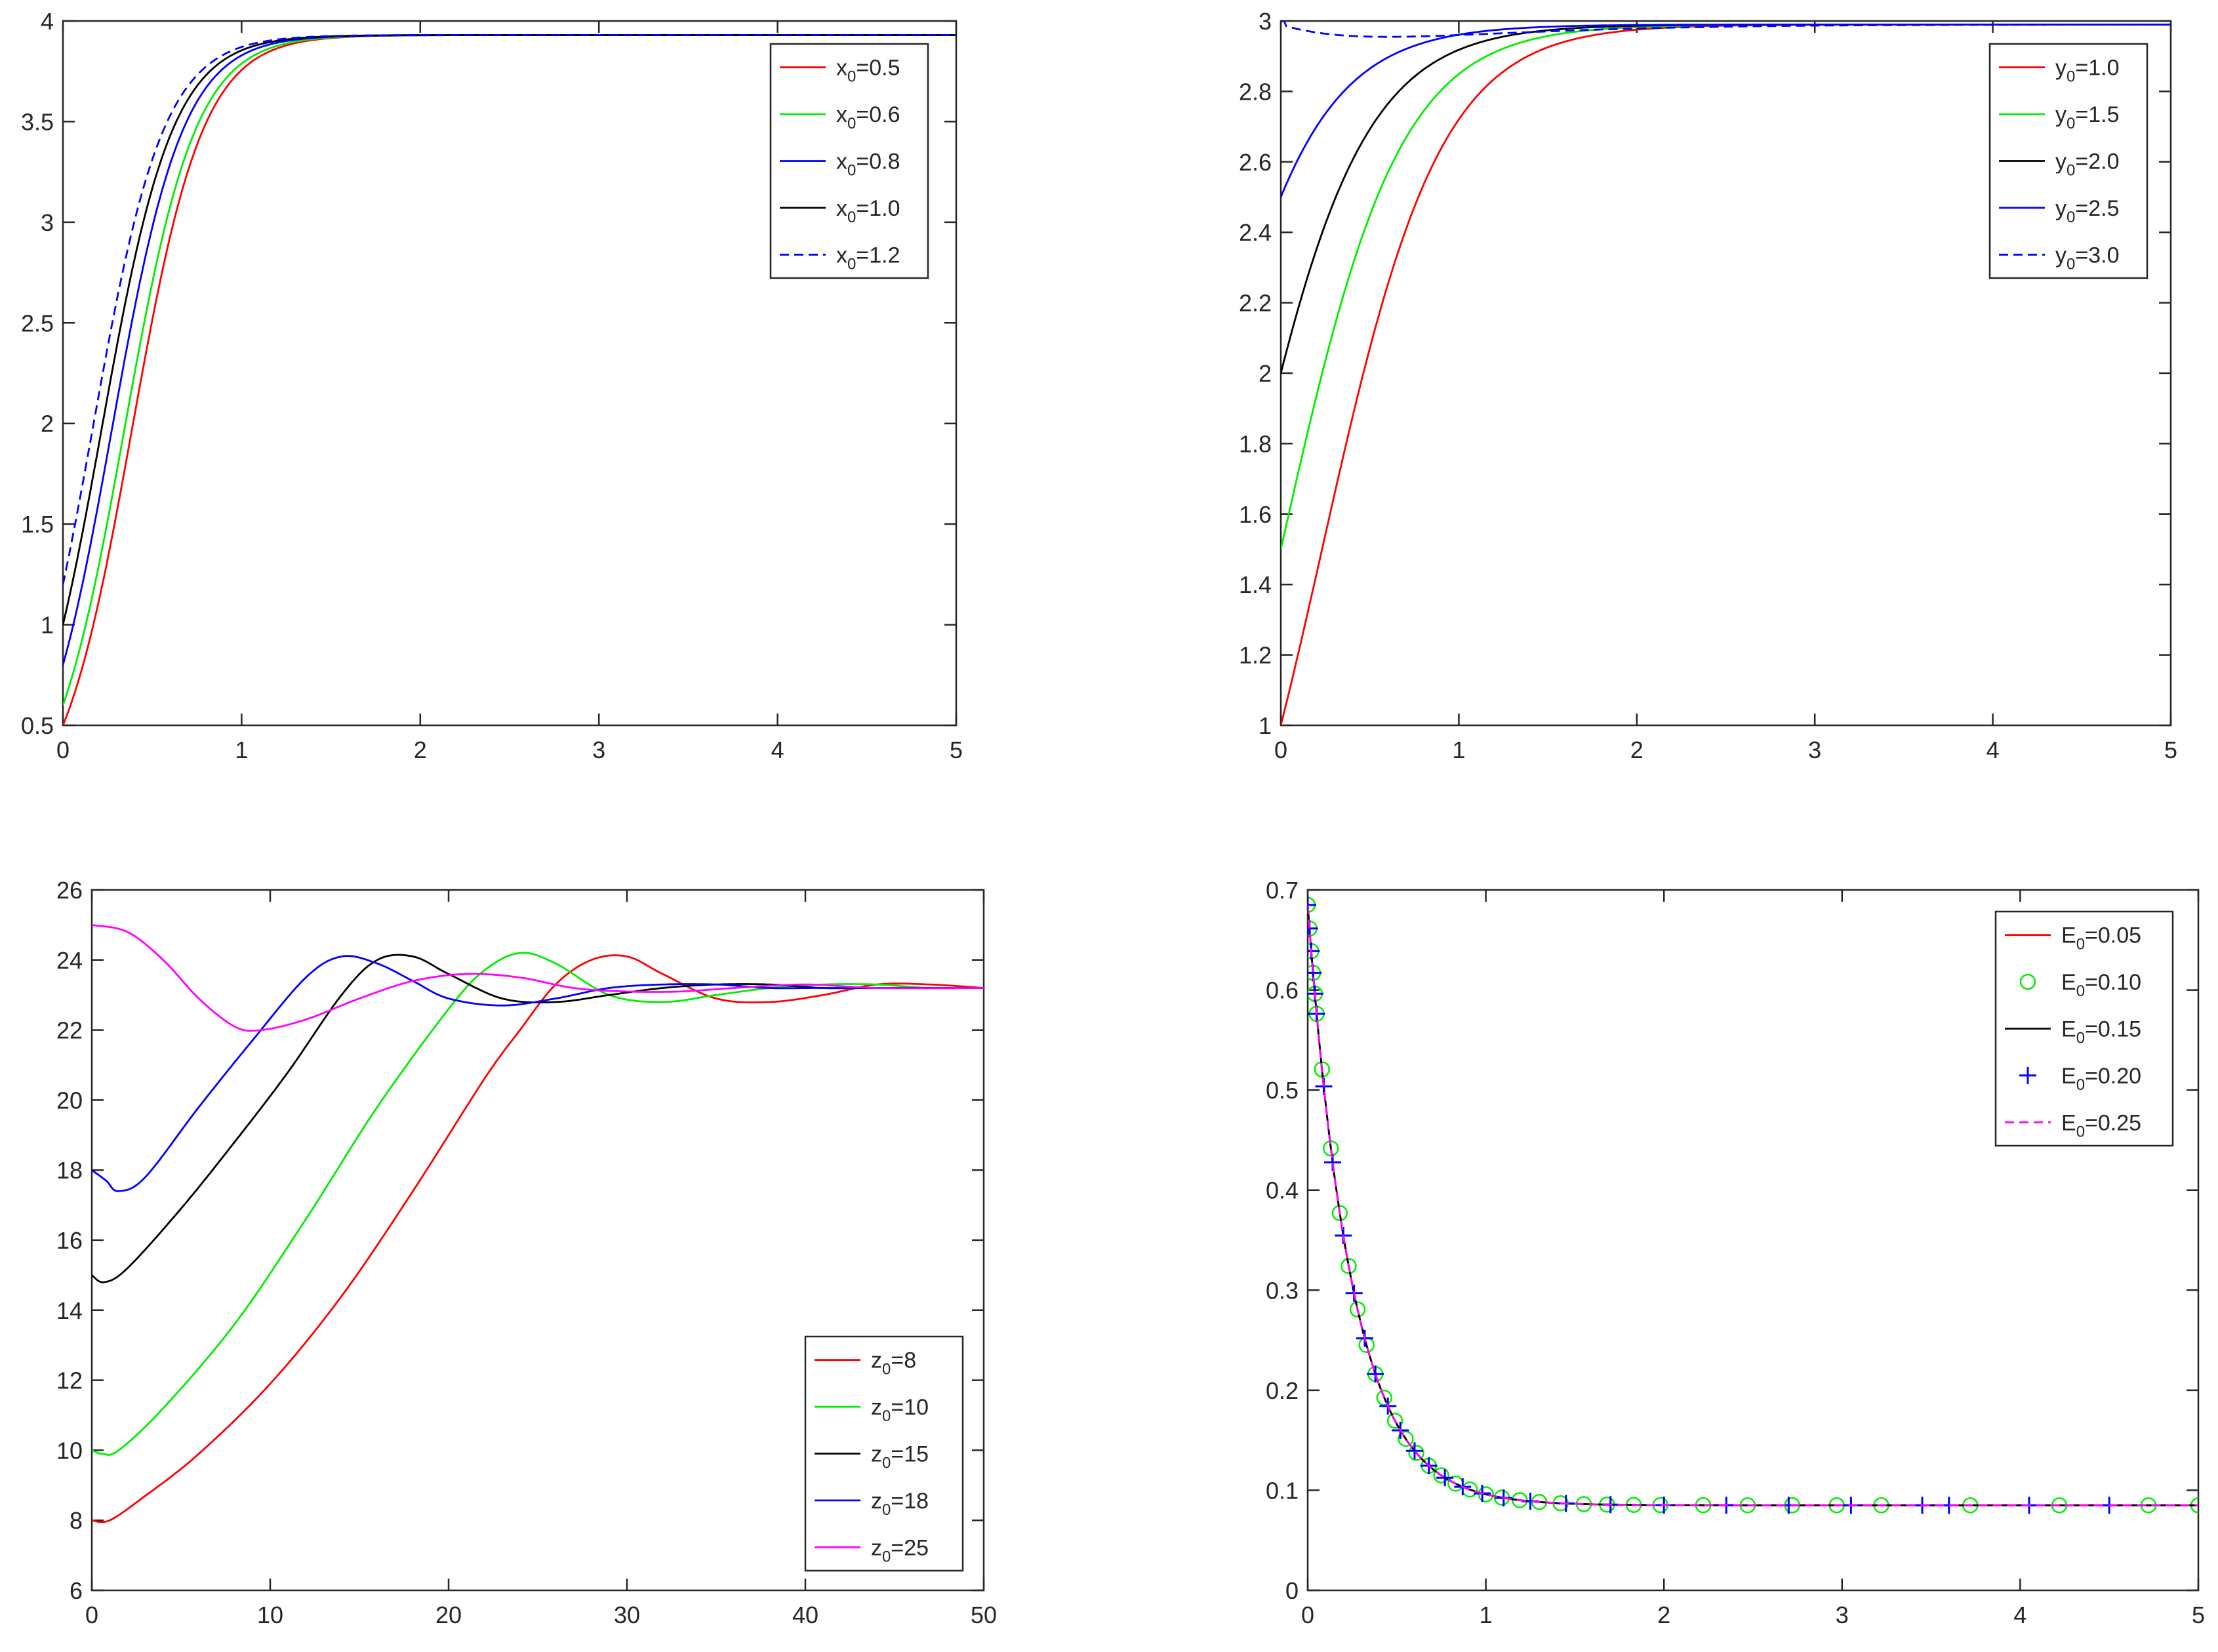  What do you see at coordinates (1280, 750) in the screenshot?
I see `chart-y-xtick-label: 0` at bounding box center [1280, 750].